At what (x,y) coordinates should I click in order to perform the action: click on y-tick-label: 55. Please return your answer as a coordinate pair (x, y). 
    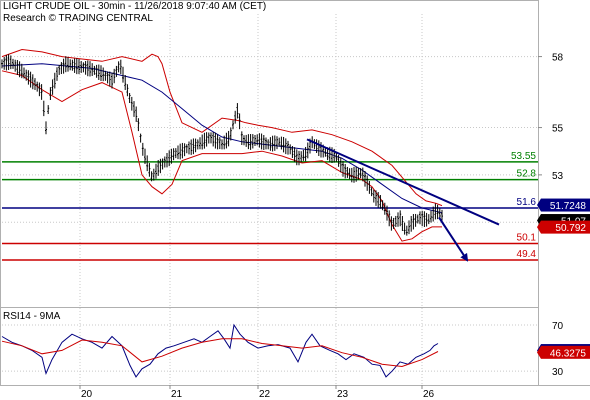
    Looking at the image, I should click on (558, 129).